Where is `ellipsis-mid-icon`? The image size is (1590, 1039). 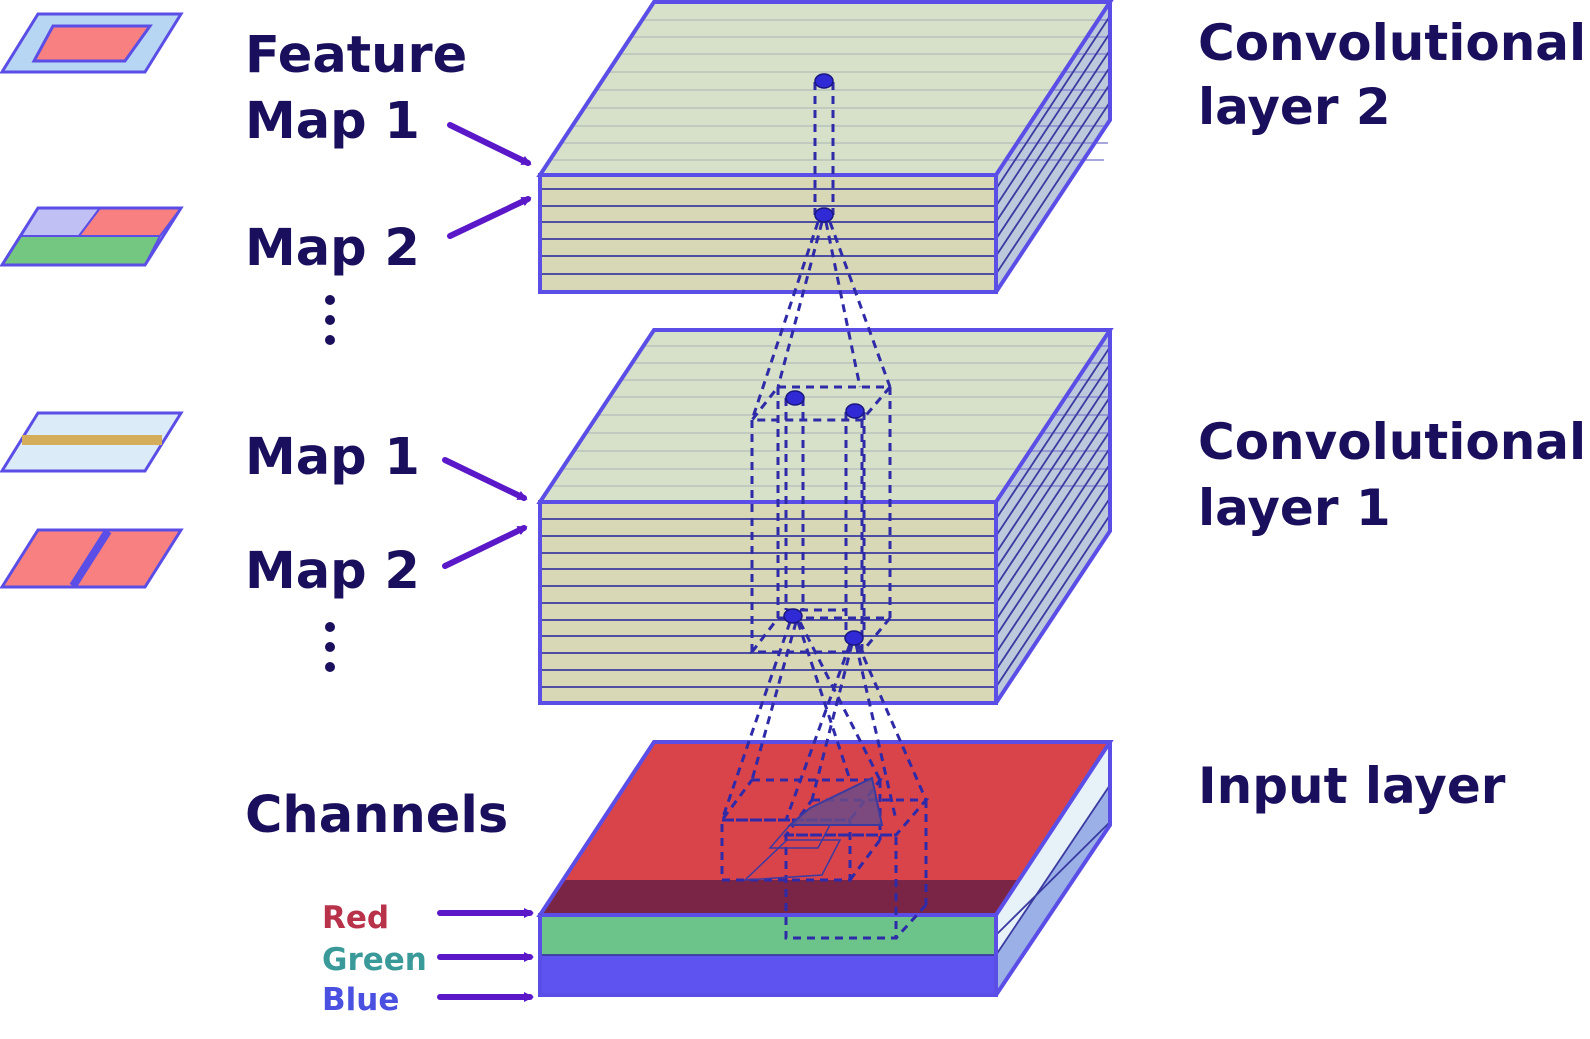 ellipsis-mid-icon is located at coordinates (330, 647).